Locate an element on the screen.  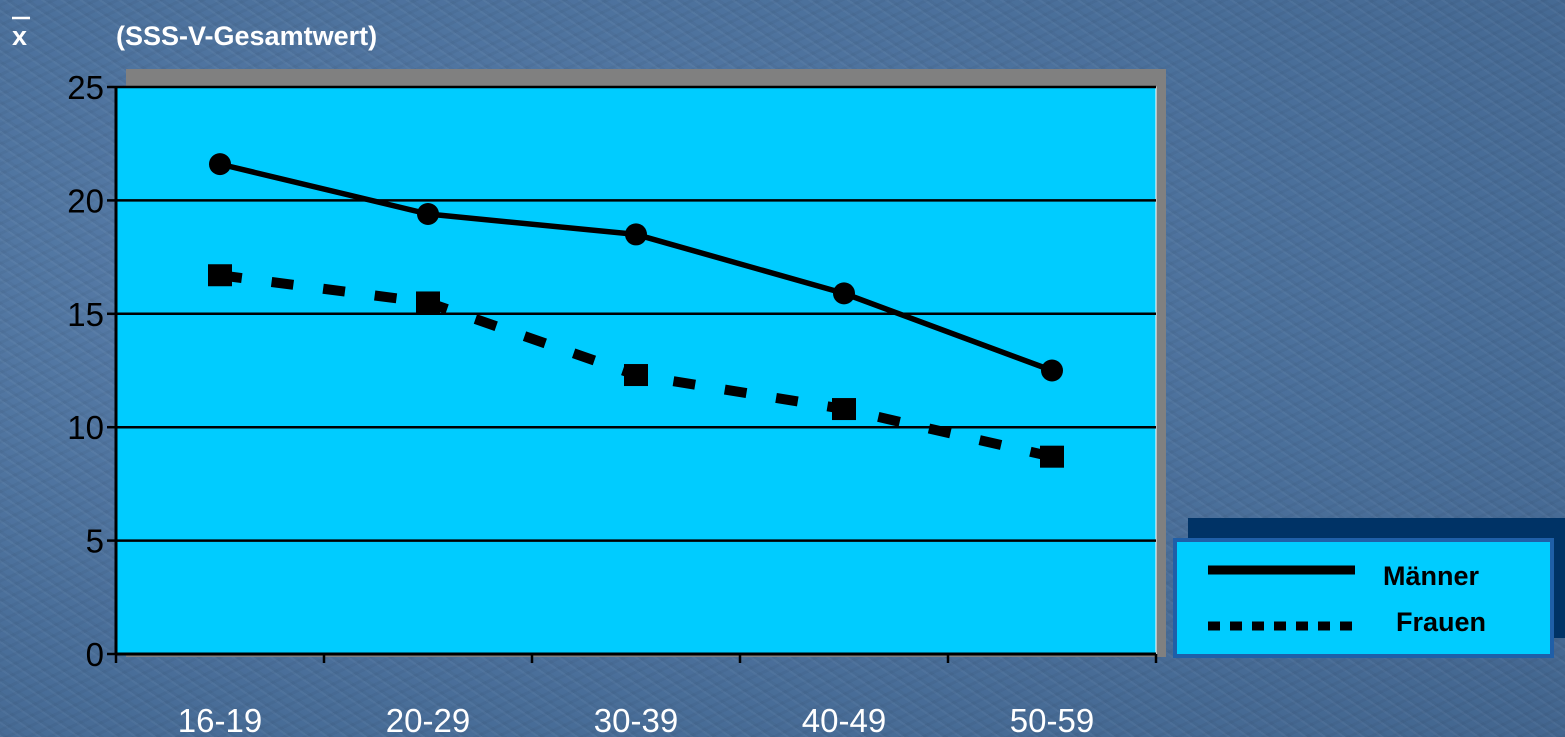
x-tick-label-20-29: 20-29 is located at coordinates (428, 719).